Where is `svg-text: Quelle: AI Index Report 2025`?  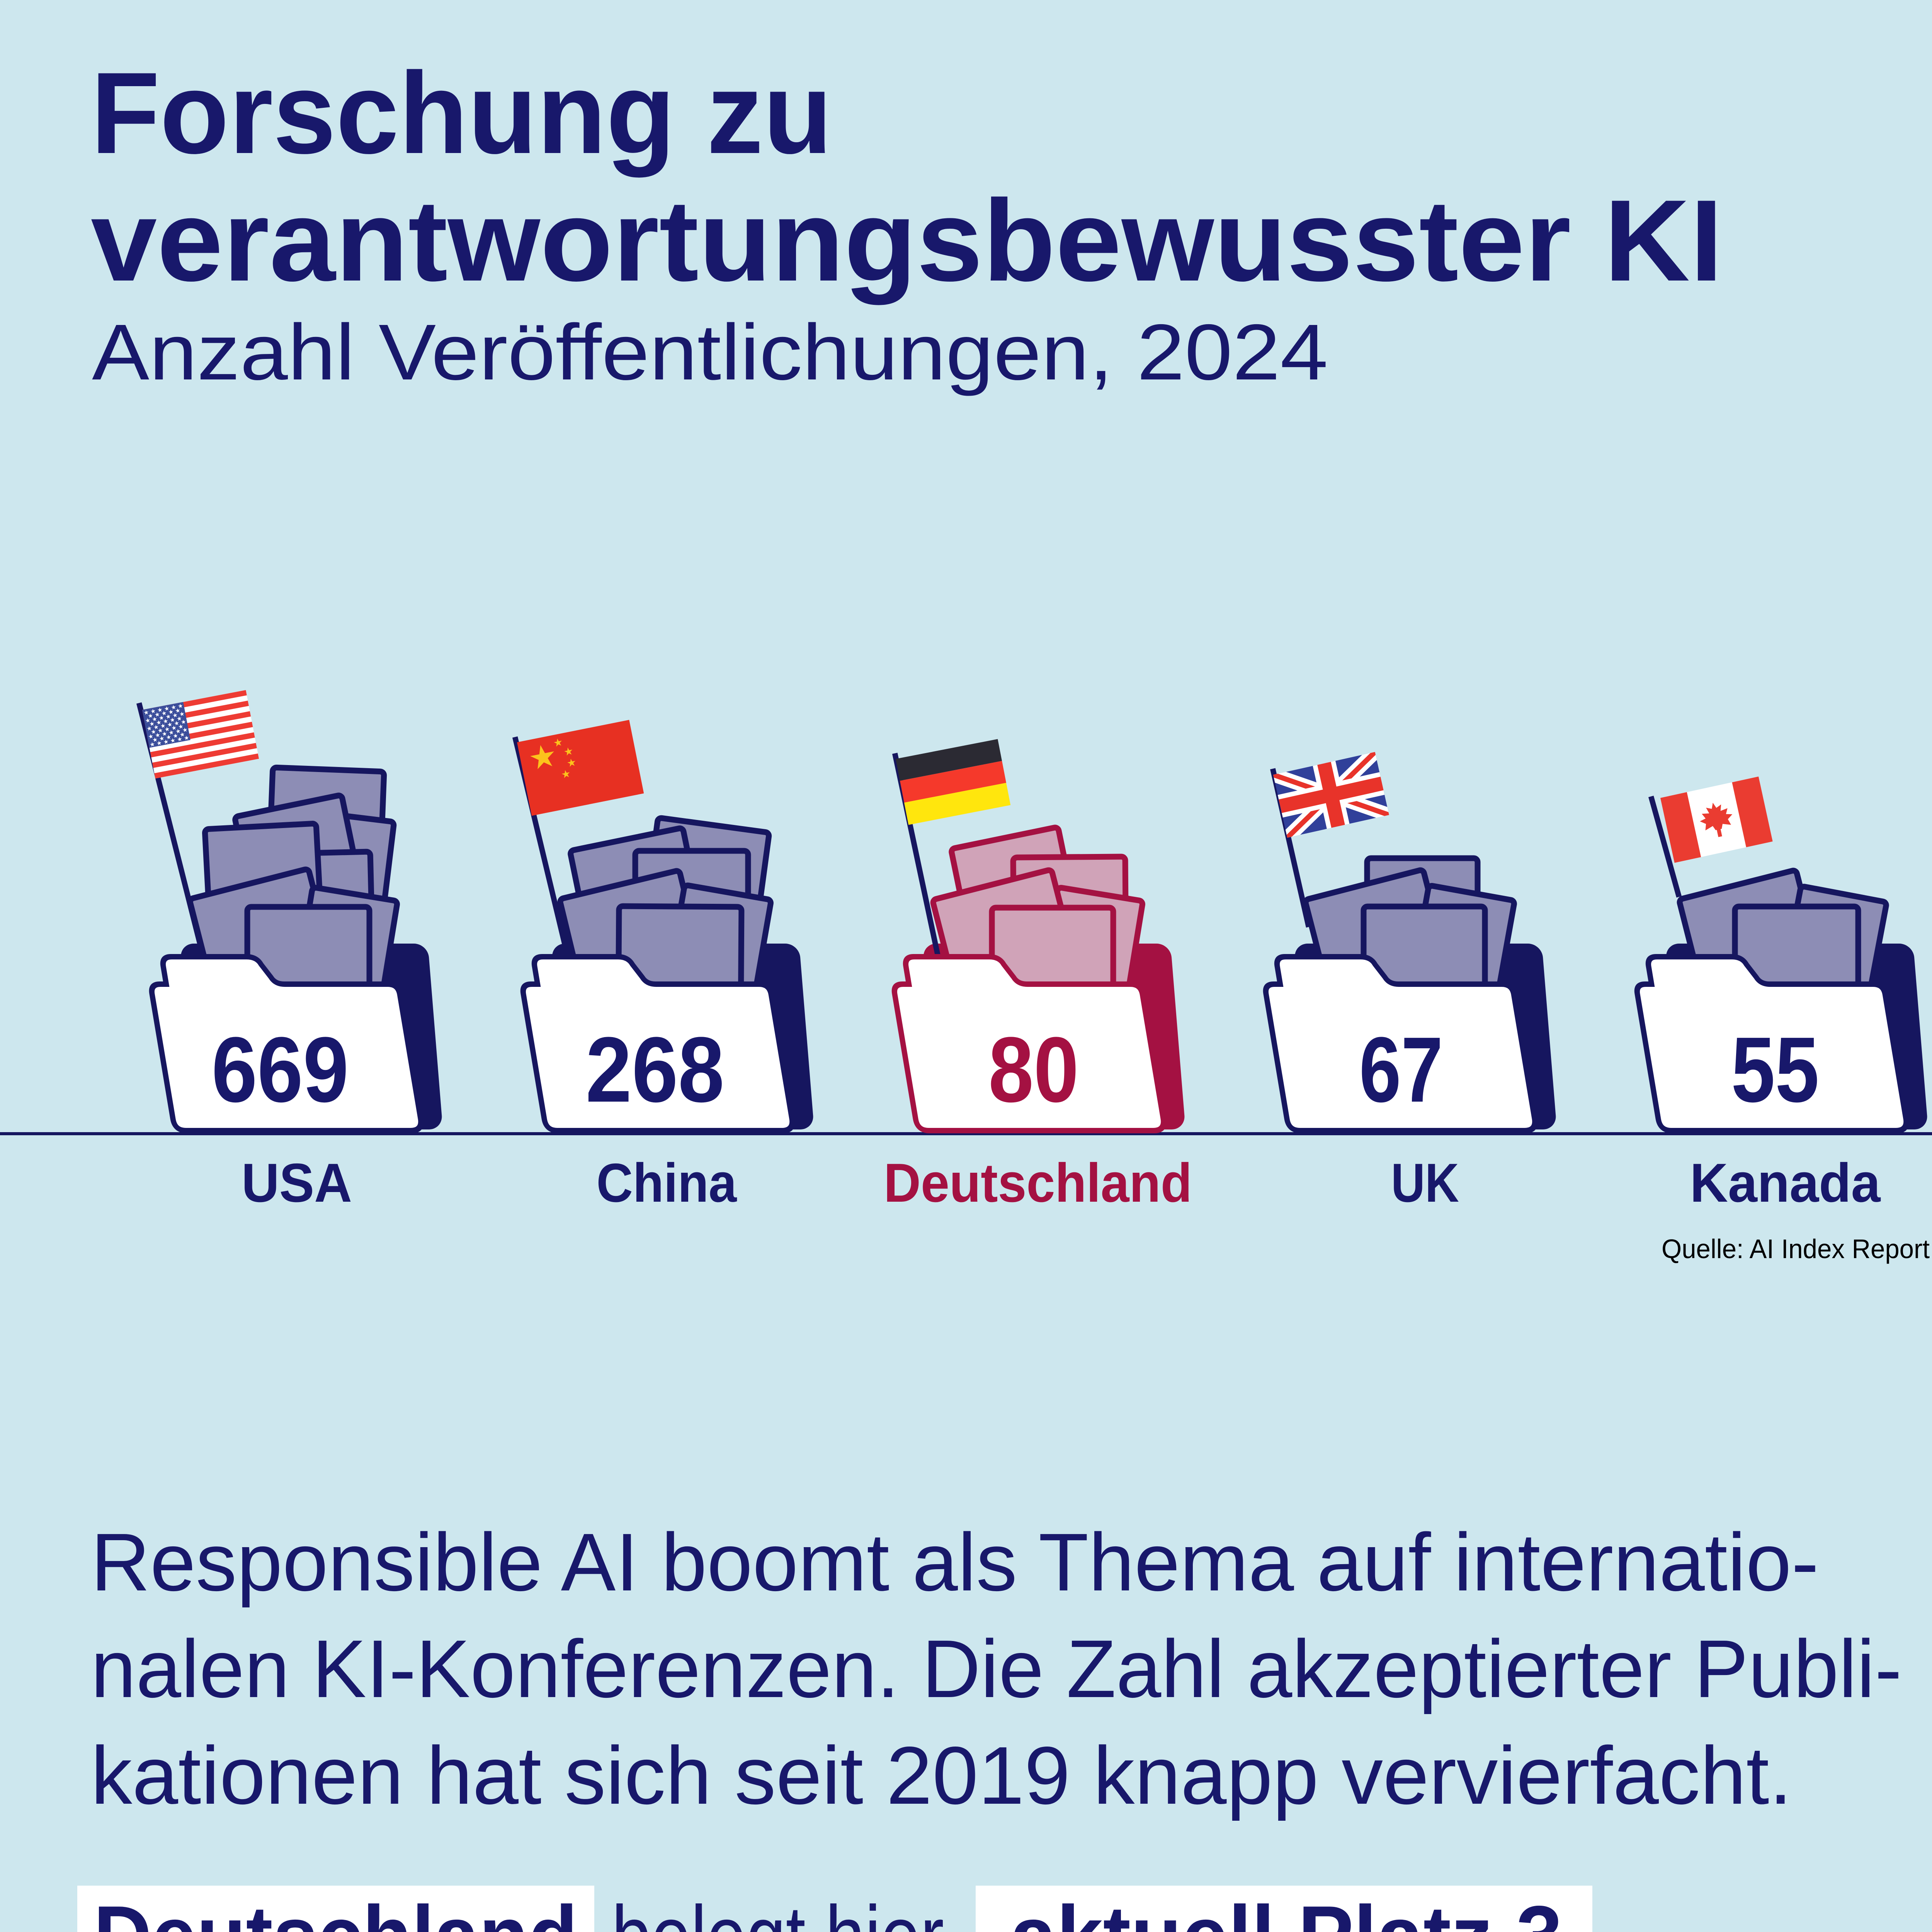 svg-text: Quelle: AI Index Report 2025 is located at coordinates (1797, 1249).